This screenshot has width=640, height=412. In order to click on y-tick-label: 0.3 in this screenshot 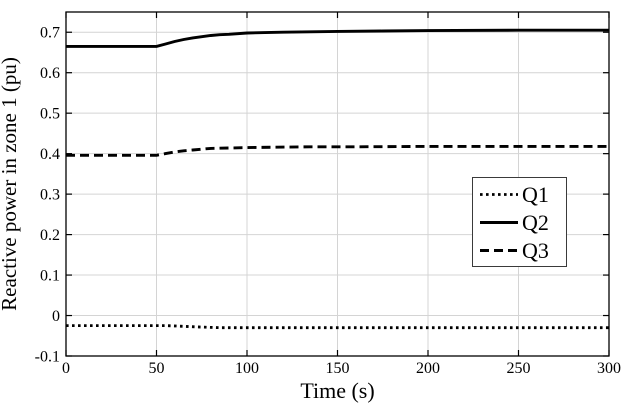, I will do `click(50, 195)`.